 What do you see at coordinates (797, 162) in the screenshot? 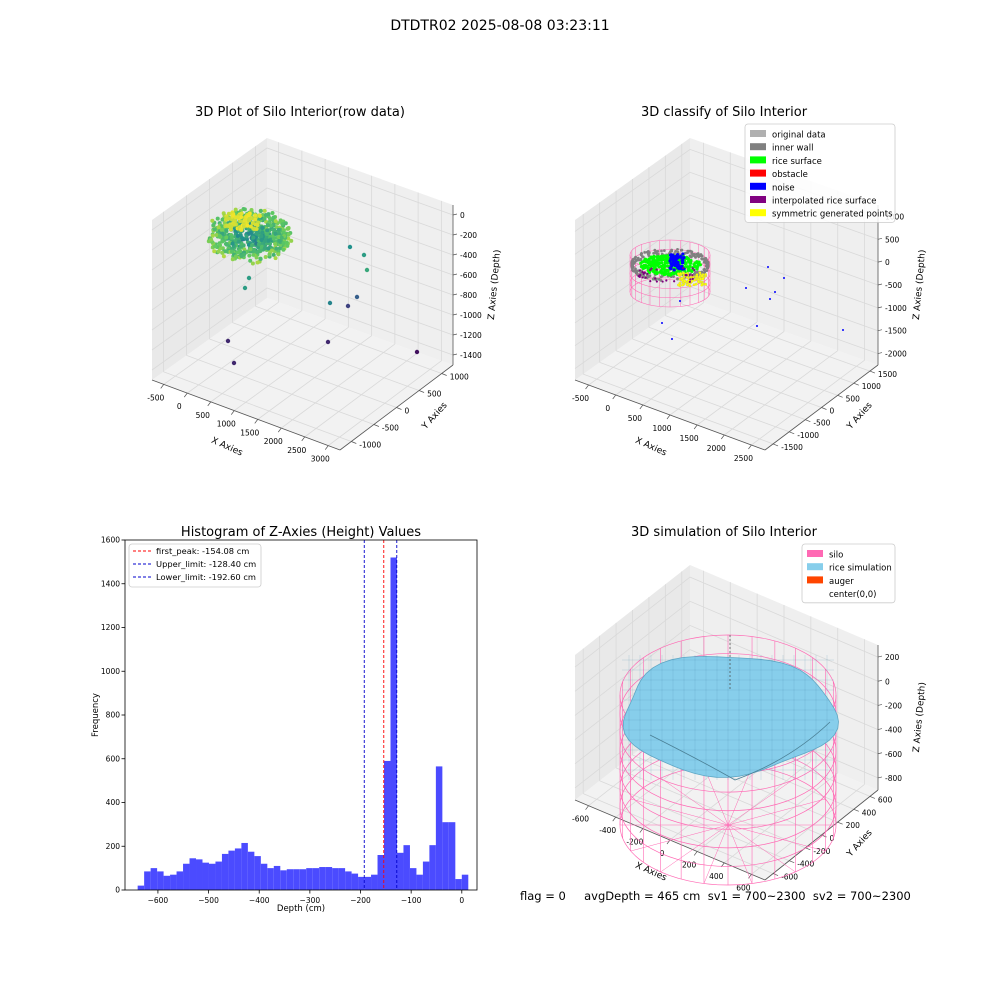
I see `cls-legend-label: rice surface` at bounding box center [797, 162].